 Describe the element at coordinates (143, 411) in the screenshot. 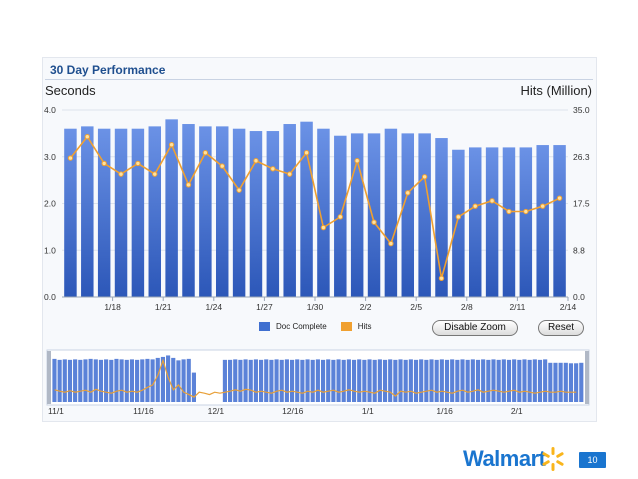

I see `navigator-tick-label: 11/16` at that location.